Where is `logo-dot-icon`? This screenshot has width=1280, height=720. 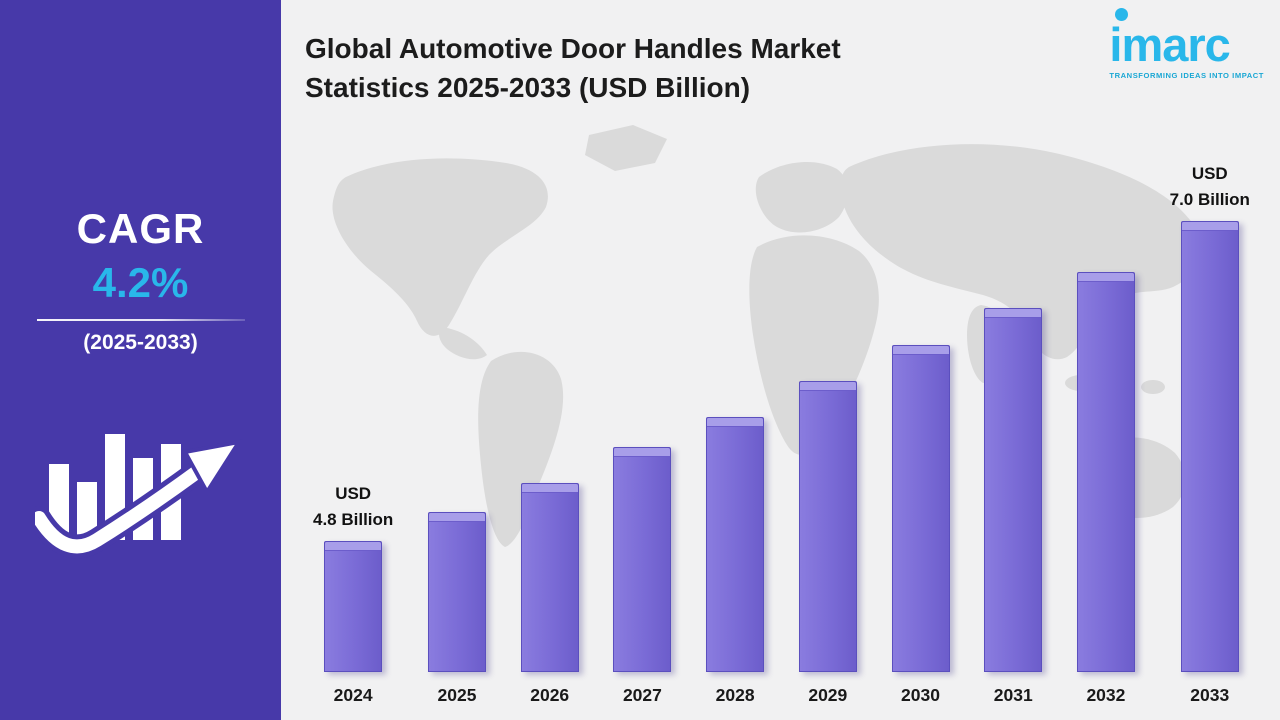
logo-dot-icon is located at coordinates (1122, 14).